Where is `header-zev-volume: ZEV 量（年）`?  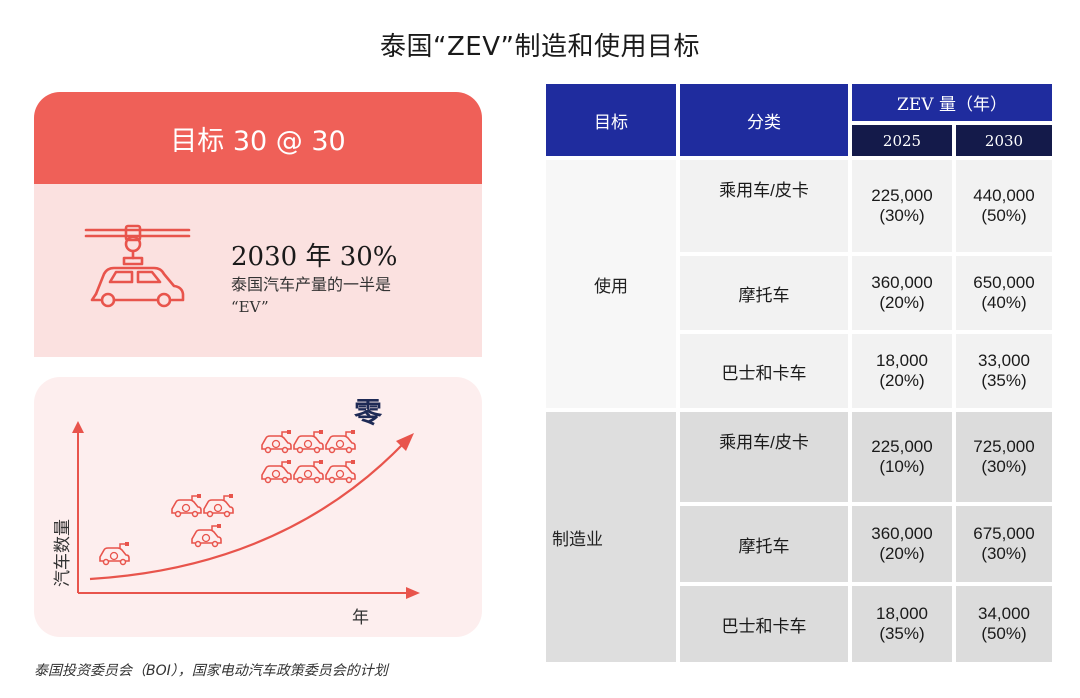
header-zev-volume: ZEV 量（年） is located at coordinates (952, 103).